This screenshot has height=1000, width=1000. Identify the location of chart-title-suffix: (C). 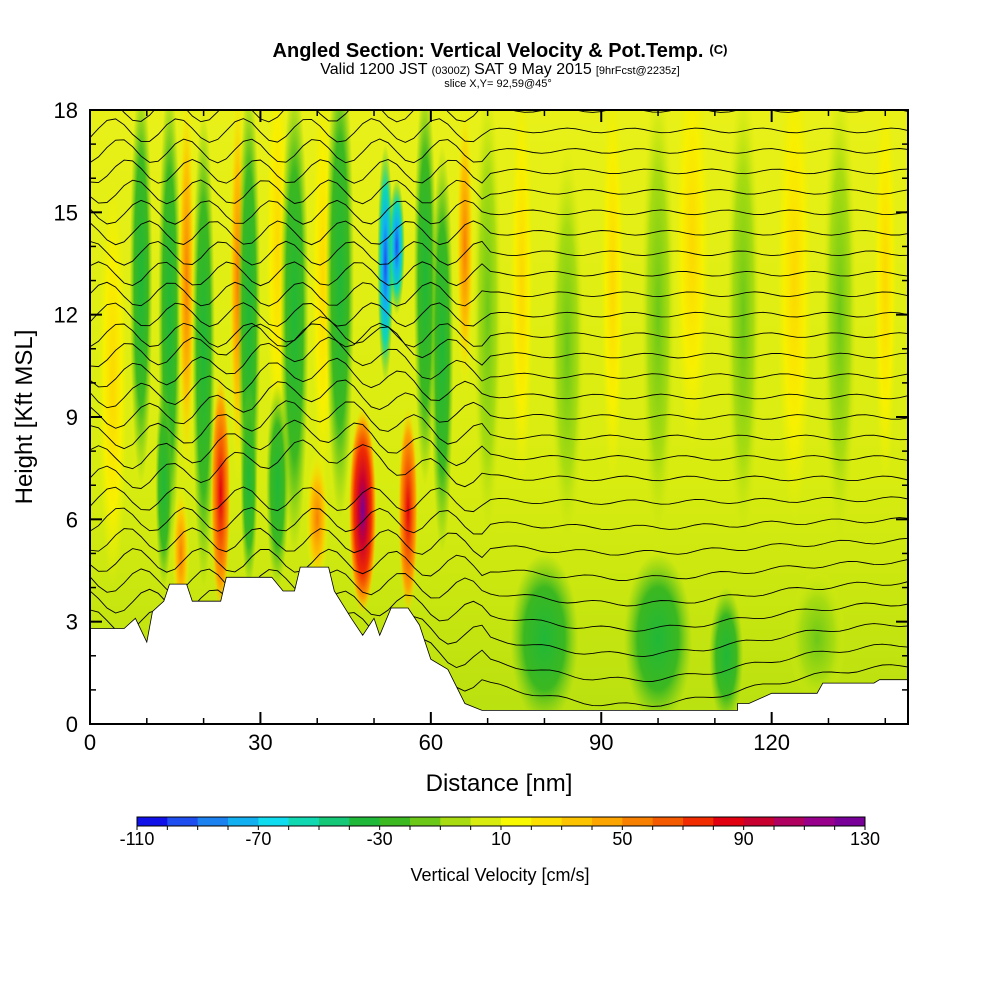
(718, 49).